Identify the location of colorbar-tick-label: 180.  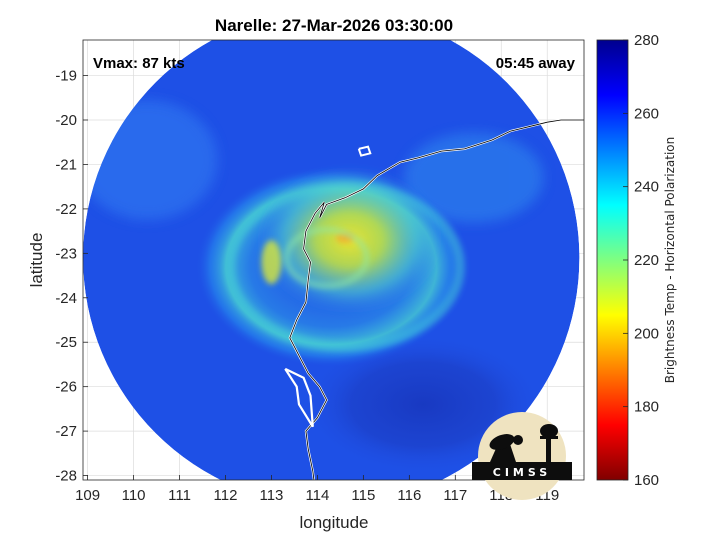
(646, 407).